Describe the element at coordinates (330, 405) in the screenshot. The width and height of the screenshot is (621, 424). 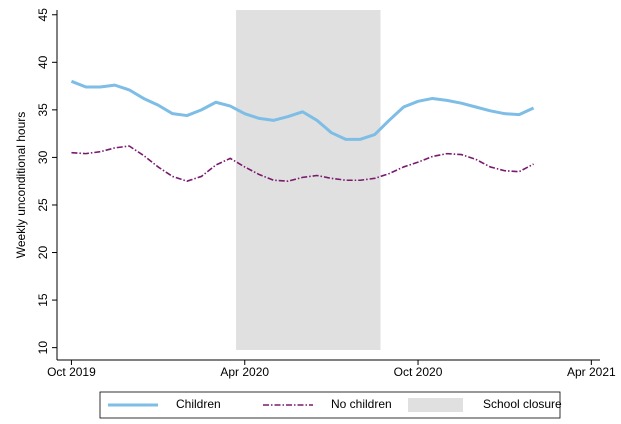
I see `legend-box` at that location.